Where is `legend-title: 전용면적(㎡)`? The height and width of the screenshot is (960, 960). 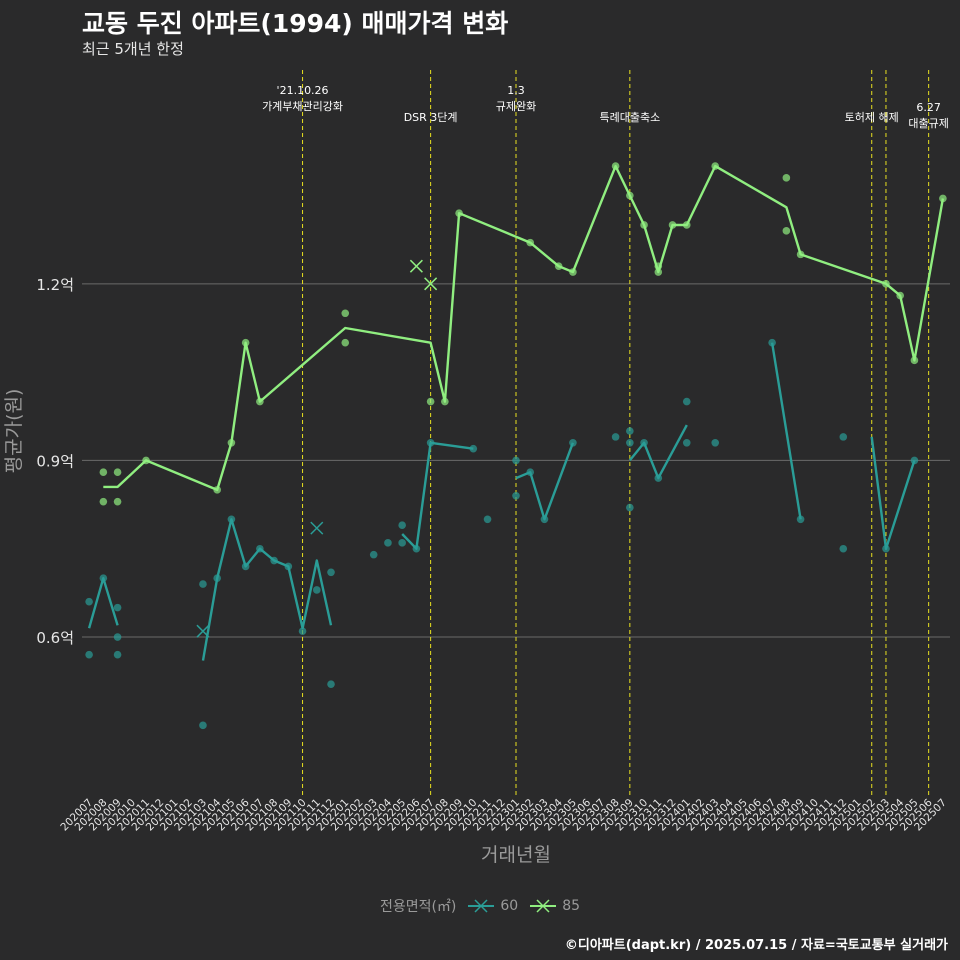 legend-title: 전용면적(㎡) is located at coordinates (418, 907).